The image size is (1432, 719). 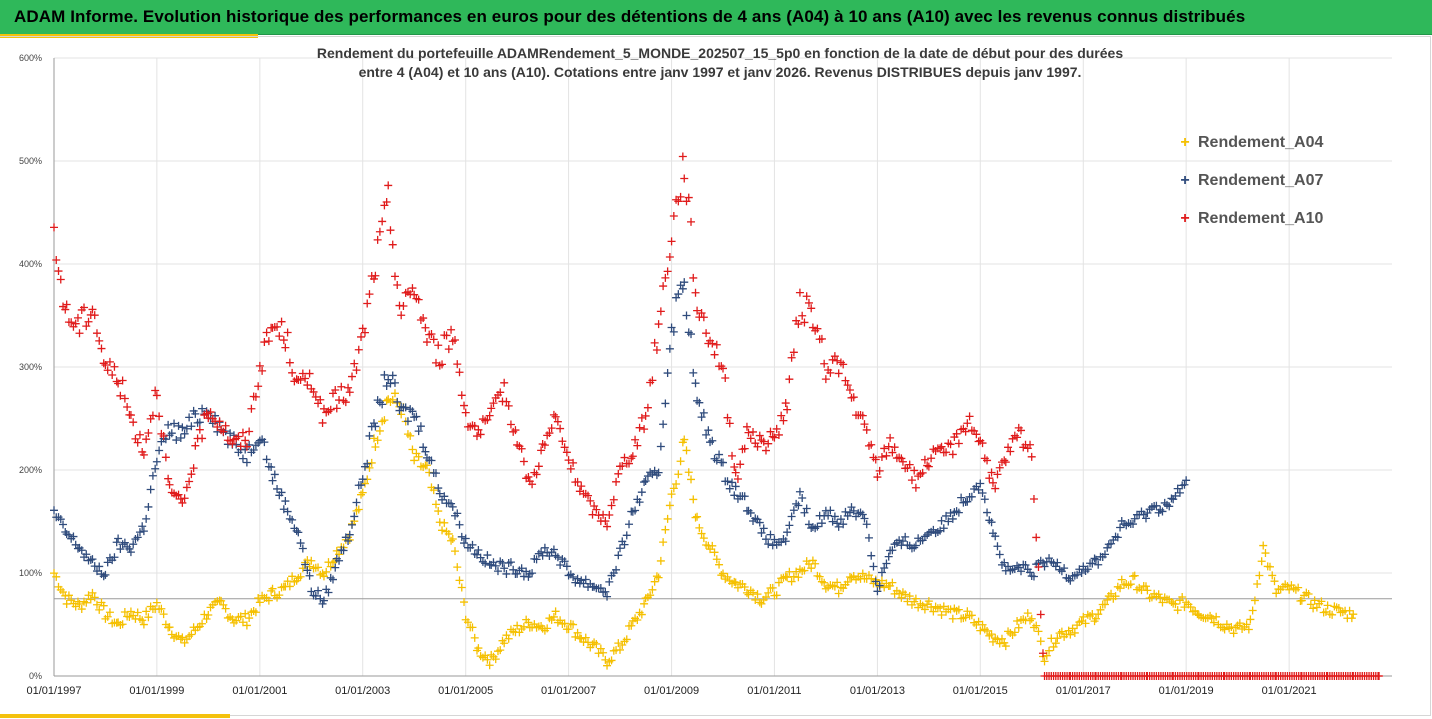 What do you see at coordinates (568, 691) in the screenshot?
I see `x-tick-label: 01/01/2007` at bounding box center [568, 691].